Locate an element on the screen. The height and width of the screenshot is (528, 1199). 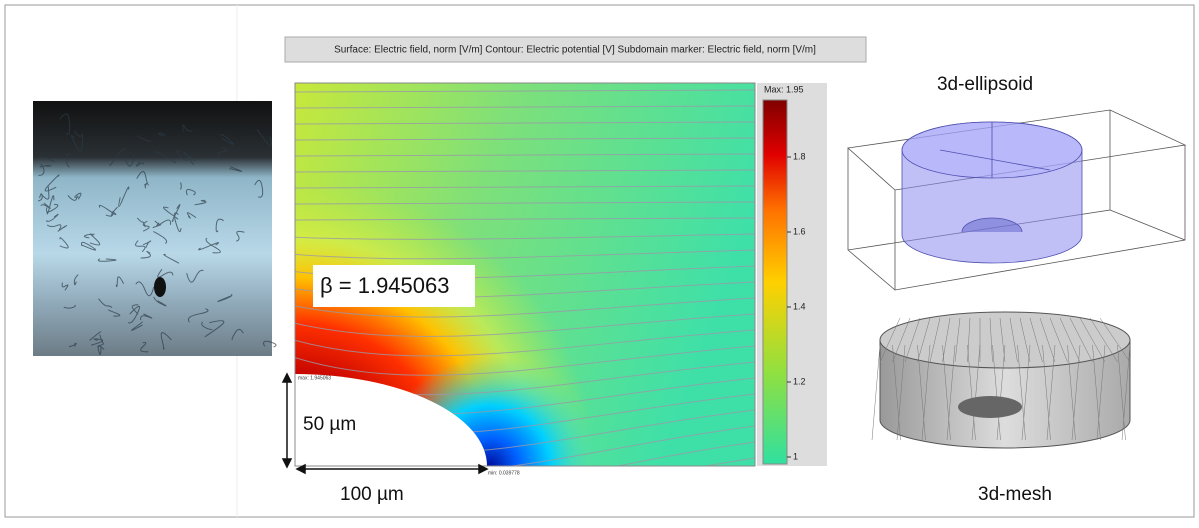
colorbar is located at coordinates (775, 282).